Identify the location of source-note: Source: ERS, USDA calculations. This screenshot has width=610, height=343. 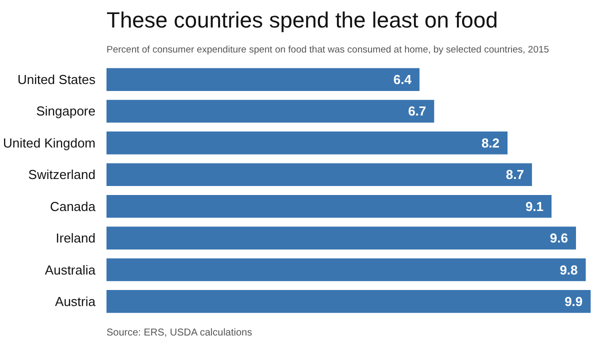
(179, 333).